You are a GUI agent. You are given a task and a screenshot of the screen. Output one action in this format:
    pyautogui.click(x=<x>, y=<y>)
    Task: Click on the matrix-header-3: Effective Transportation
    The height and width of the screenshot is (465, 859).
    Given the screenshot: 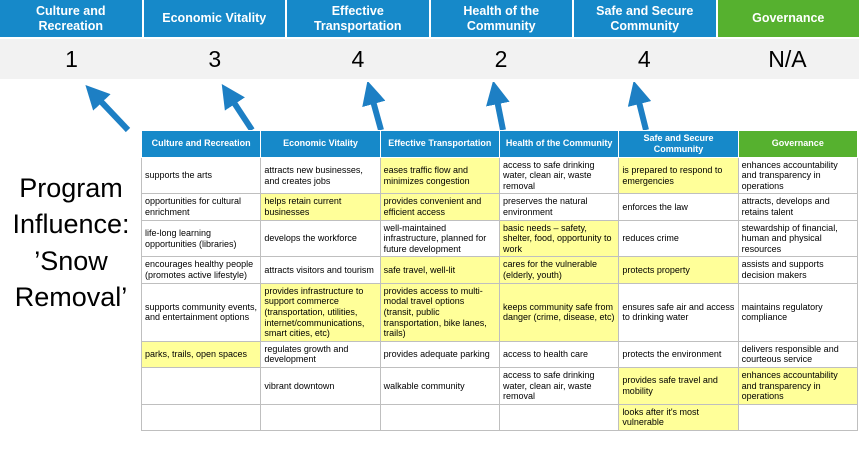 What is the action you would take?
    pyautogui.click(x=439, y=144)
    